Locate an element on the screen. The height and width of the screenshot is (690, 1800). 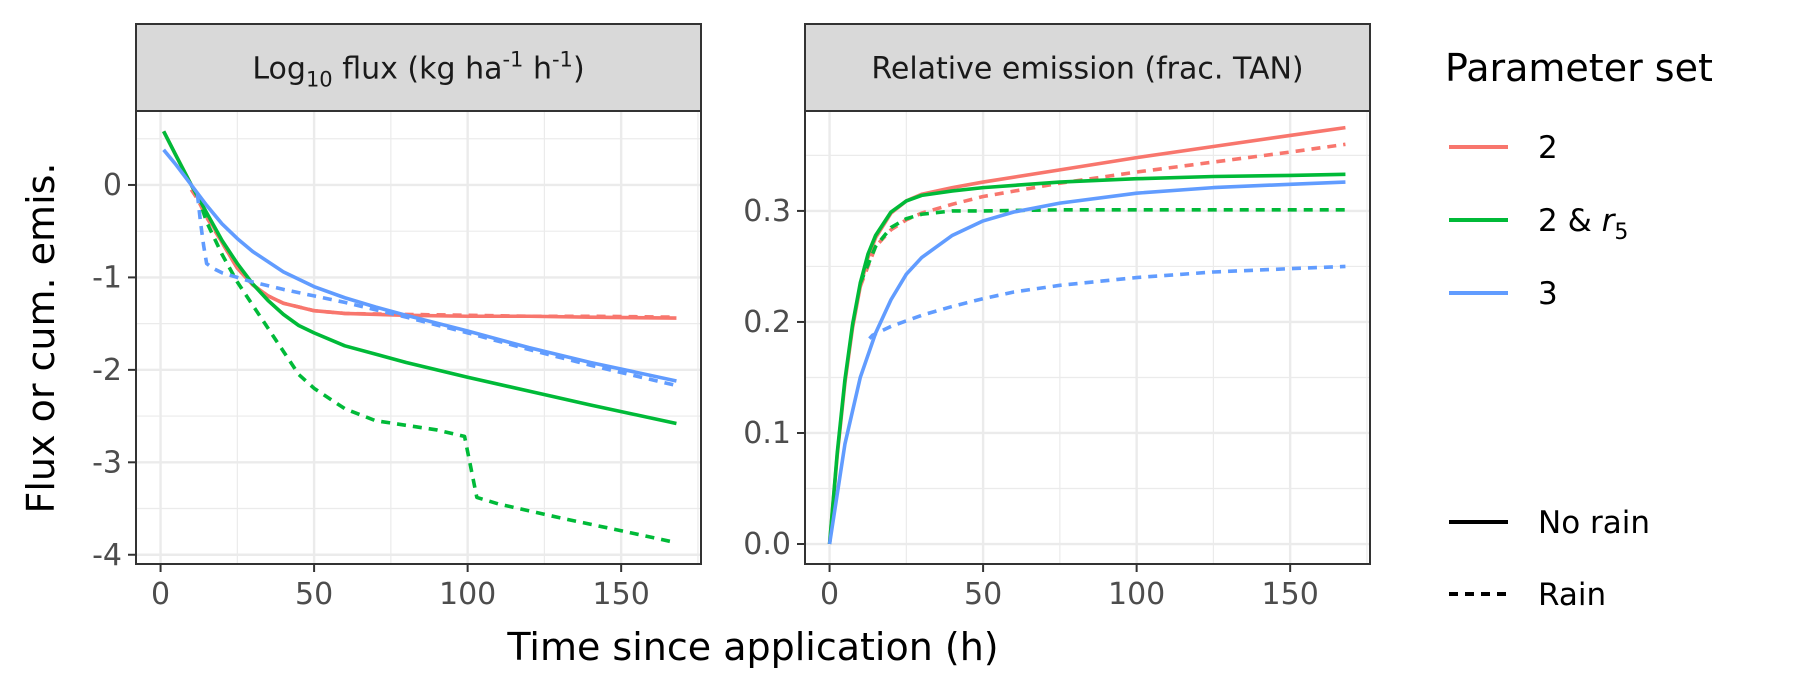
y-tick-label: -2 is located at coordinates (107, 370).